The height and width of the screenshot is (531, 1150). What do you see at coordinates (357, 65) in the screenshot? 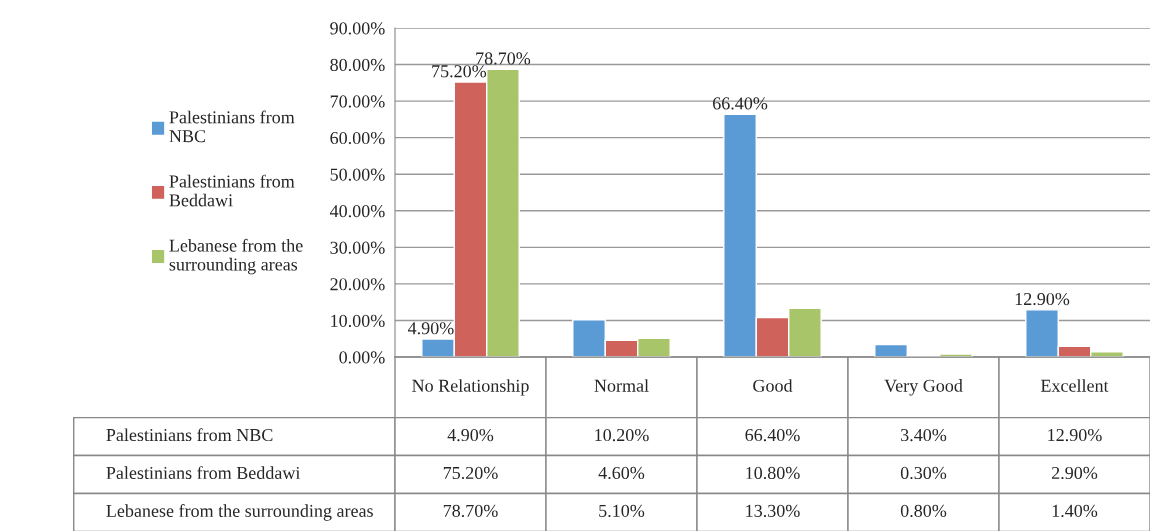
I see `y-tick-label: 80.00%` at bounding box center [357, 65].